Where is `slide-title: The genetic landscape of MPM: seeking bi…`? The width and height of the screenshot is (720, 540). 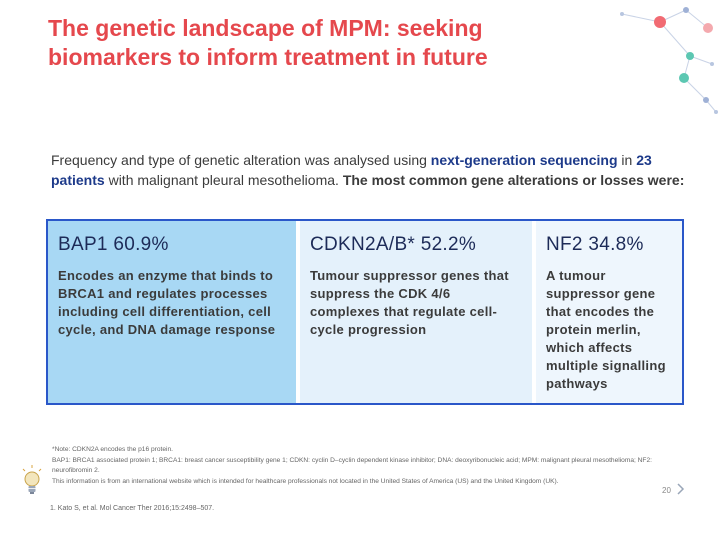
slide-title: The genetic landscape of MPM: seeking bi… is located at coordinates (268, 42).